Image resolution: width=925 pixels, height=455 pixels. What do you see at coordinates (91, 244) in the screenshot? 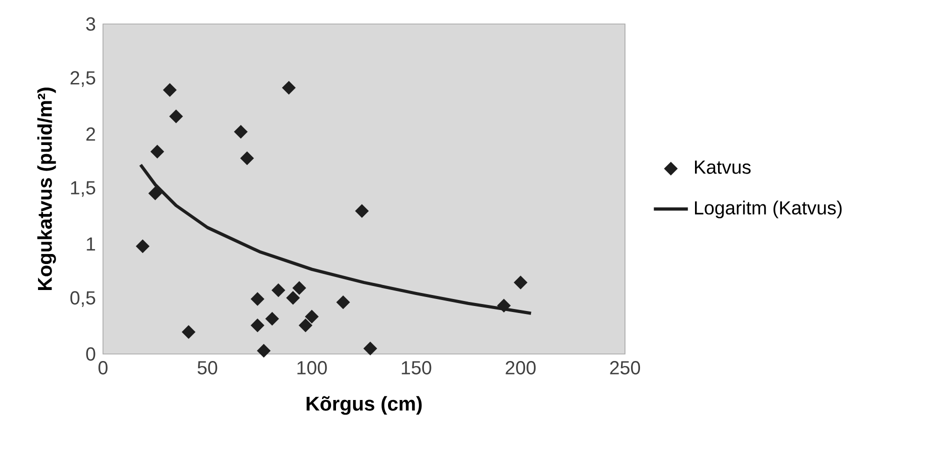
I see `y-tick-label: 1` at bounding box center [91, 244].